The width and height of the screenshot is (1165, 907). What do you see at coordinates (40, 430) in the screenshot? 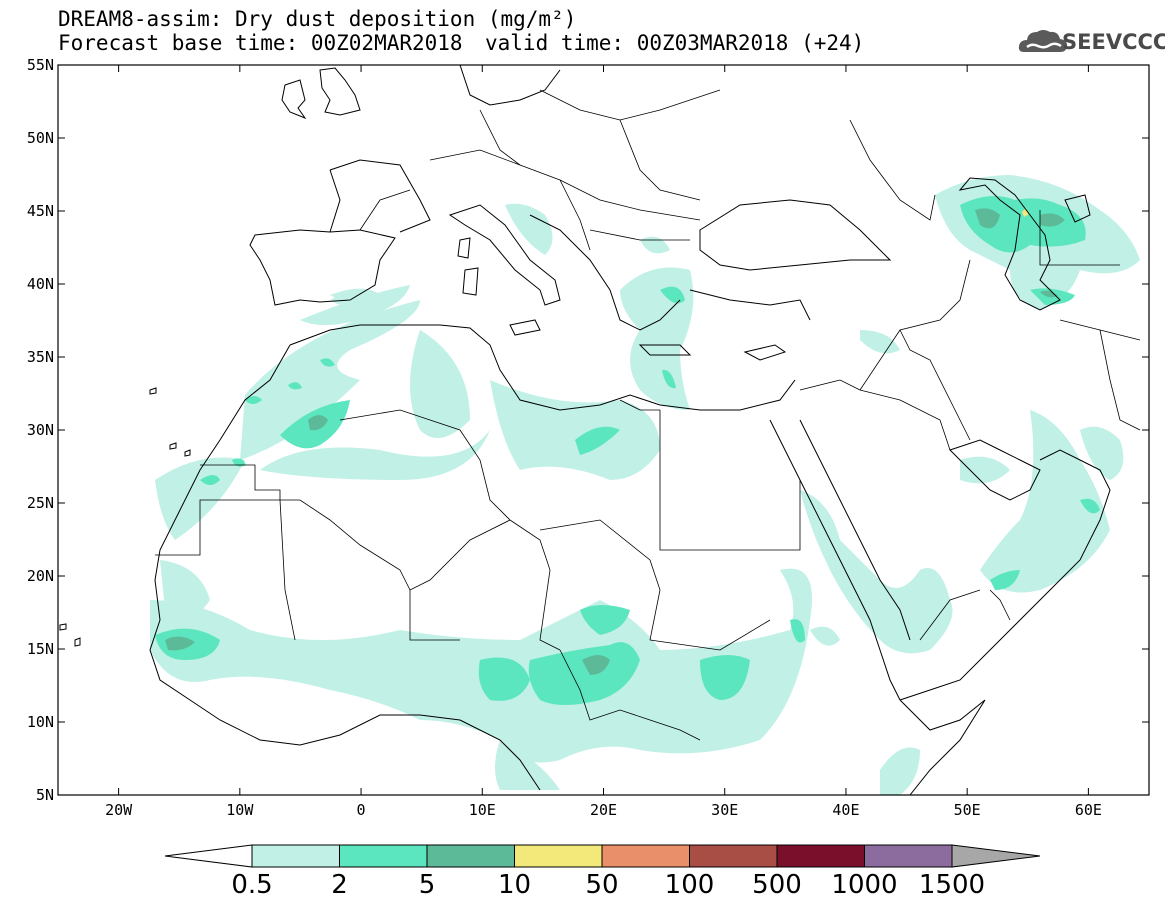
I see `lat-label: 30N` at bounding box center [40, 430].